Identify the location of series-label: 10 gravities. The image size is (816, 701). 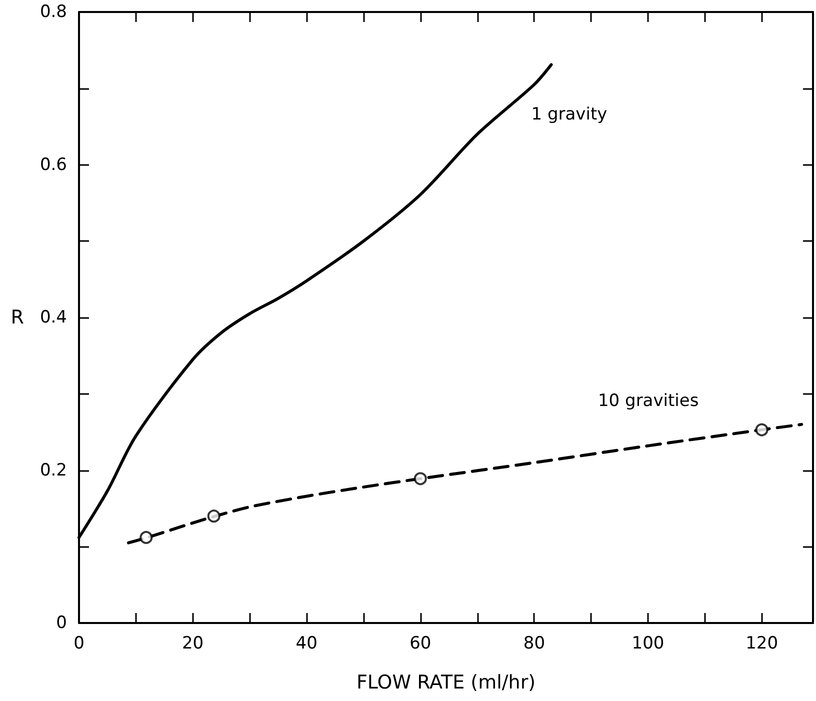
(648, 400).